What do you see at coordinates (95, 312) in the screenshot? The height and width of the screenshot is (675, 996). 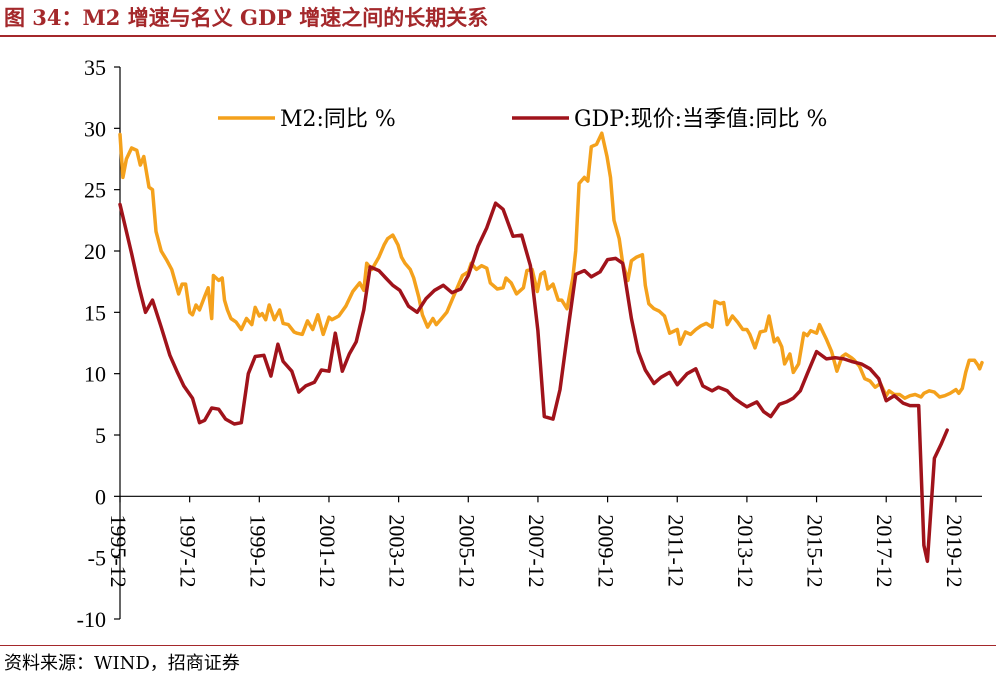 I see `y-tick-label: 15` at bounding box center [95, 312].